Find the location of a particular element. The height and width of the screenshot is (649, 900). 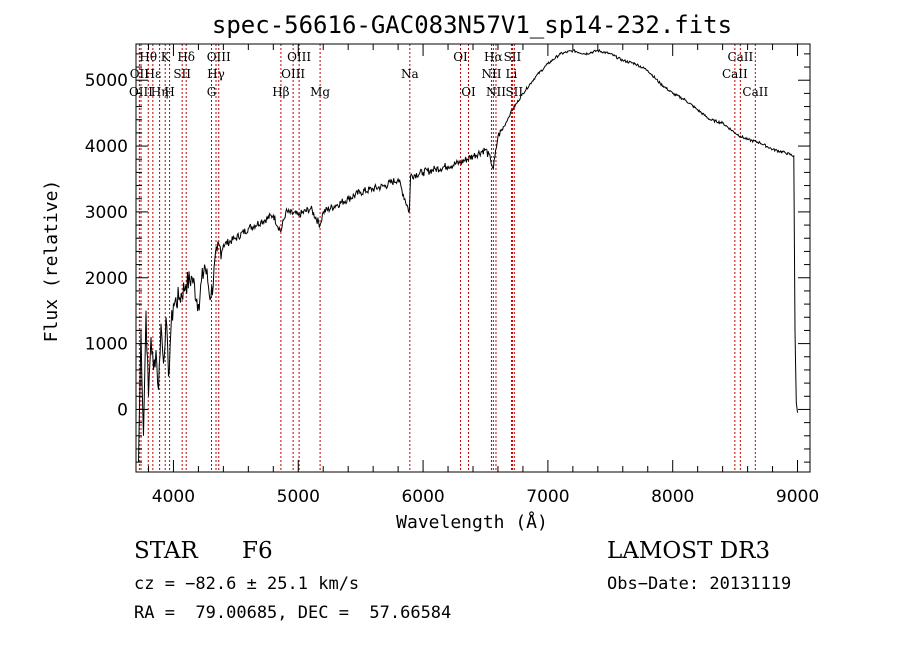

y-tick-label-3000: 3000 is located at coordinates (106, 213).